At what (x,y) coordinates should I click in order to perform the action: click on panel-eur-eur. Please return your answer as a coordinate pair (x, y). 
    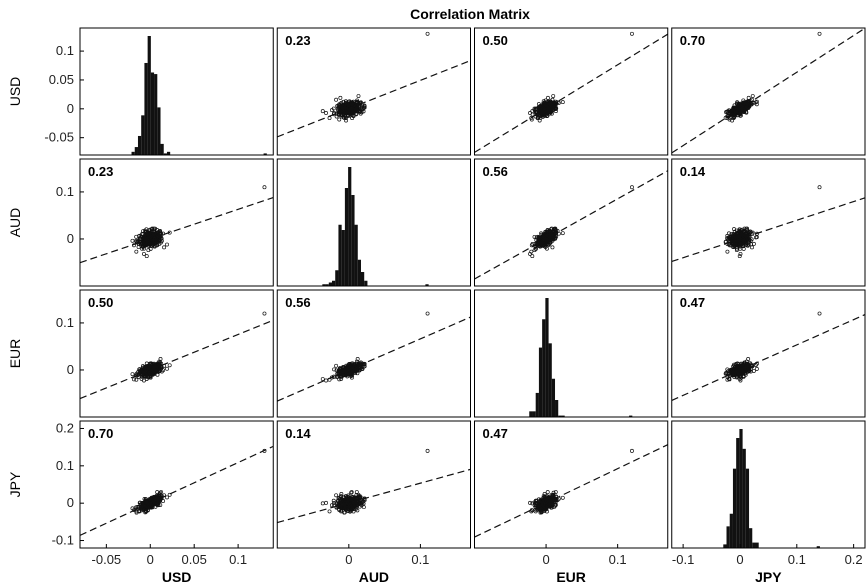
    Looking at the image, I should click on (571, 353).